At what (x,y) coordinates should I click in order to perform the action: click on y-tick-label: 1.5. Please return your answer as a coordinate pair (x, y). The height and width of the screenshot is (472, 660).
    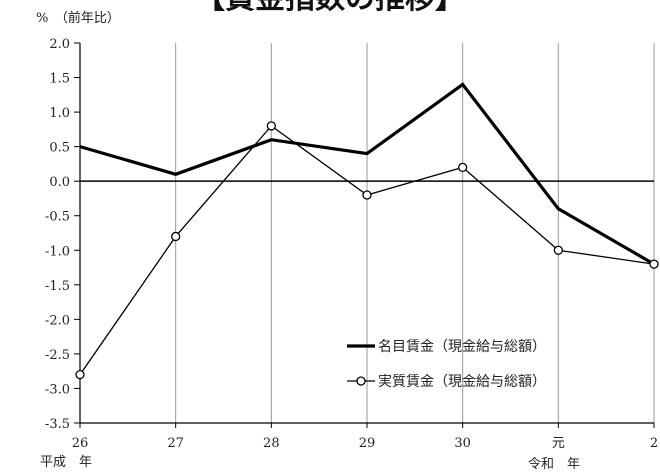
    Looking at the image, I should click on (59, 79).